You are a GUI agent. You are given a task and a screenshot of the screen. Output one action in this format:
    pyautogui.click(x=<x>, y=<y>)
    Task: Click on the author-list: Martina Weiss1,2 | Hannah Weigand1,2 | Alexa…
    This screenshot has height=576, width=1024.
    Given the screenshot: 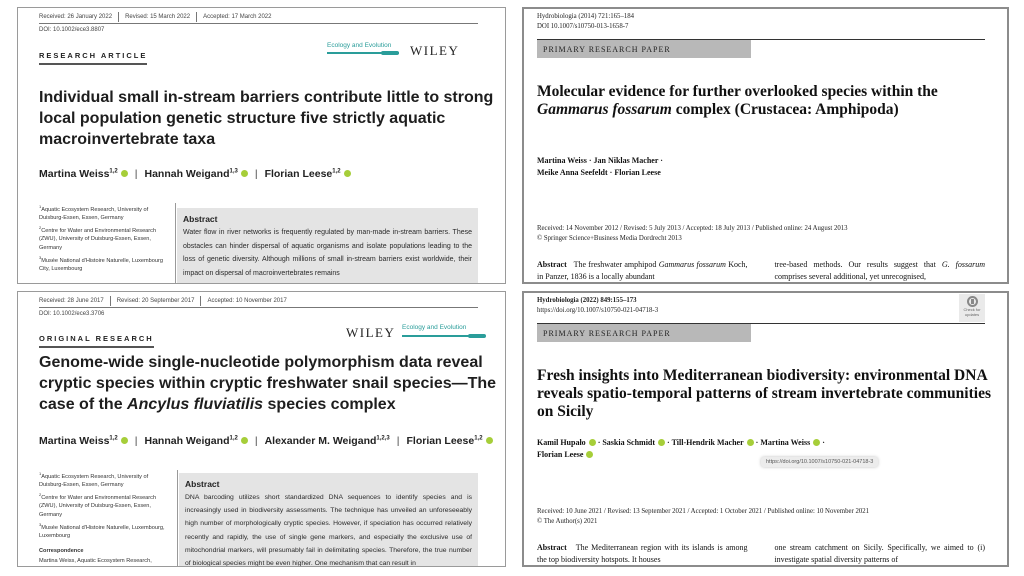 What is the action you would take?
    pyautogui.click(x=266, y=441)
    